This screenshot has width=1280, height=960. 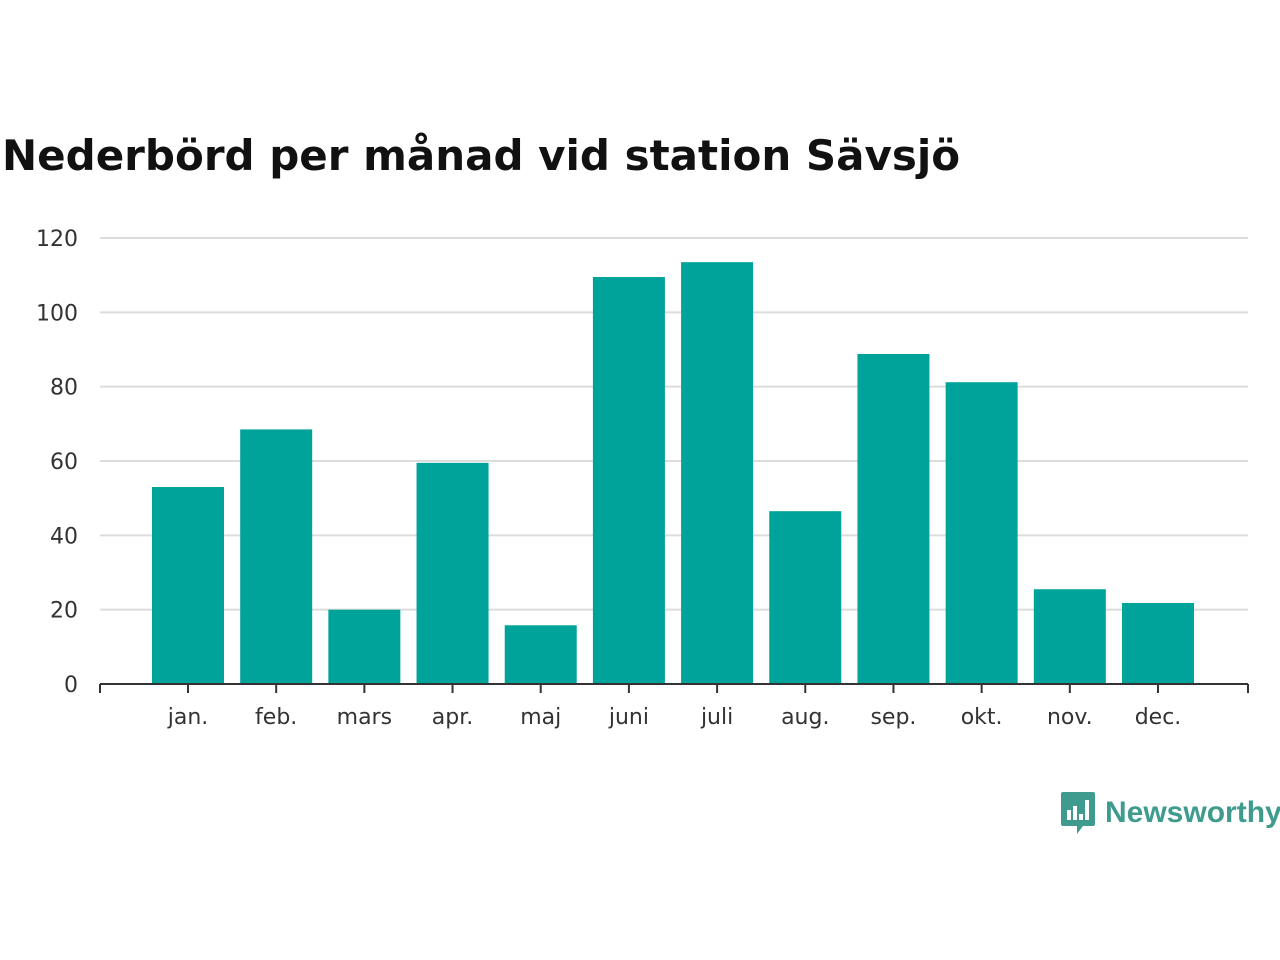 What do you see at coordinates (364, 646) in the screenshot?
I see `bar-mars` at bounding box center [364, 646].